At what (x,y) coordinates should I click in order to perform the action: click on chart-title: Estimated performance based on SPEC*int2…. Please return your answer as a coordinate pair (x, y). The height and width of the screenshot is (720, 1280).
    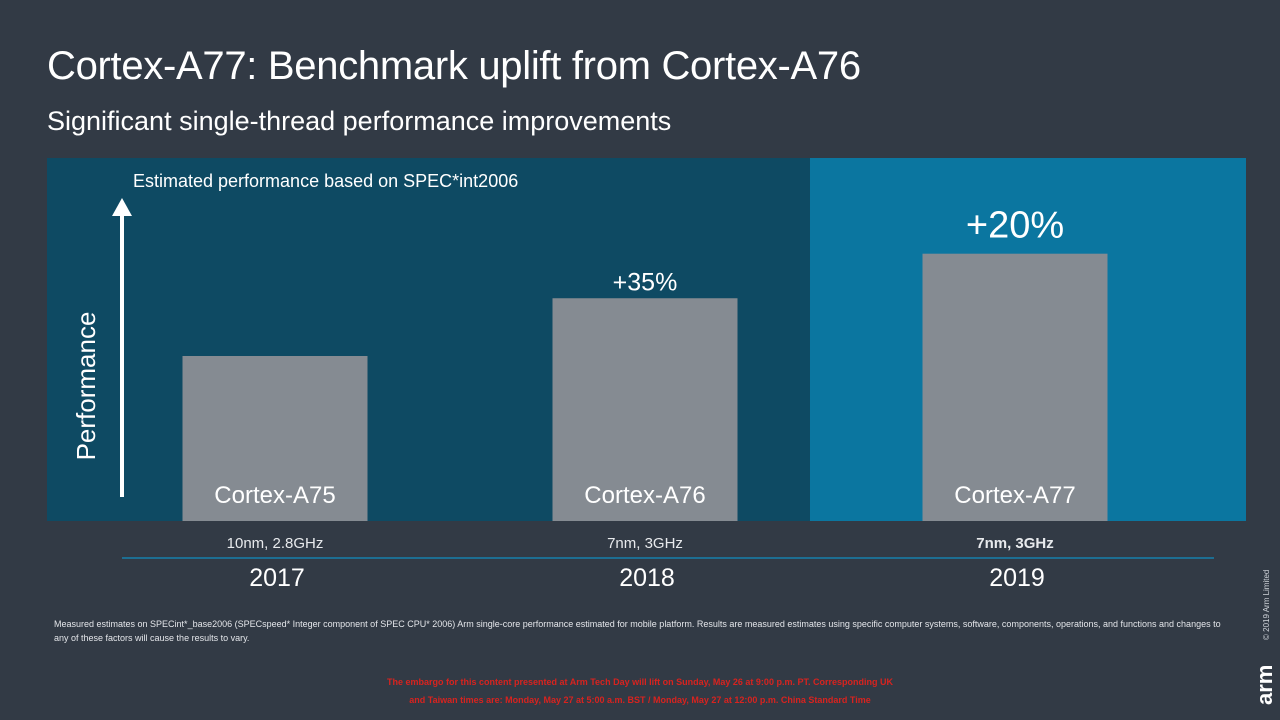
    Looking at the image, I should click on (325, 181).